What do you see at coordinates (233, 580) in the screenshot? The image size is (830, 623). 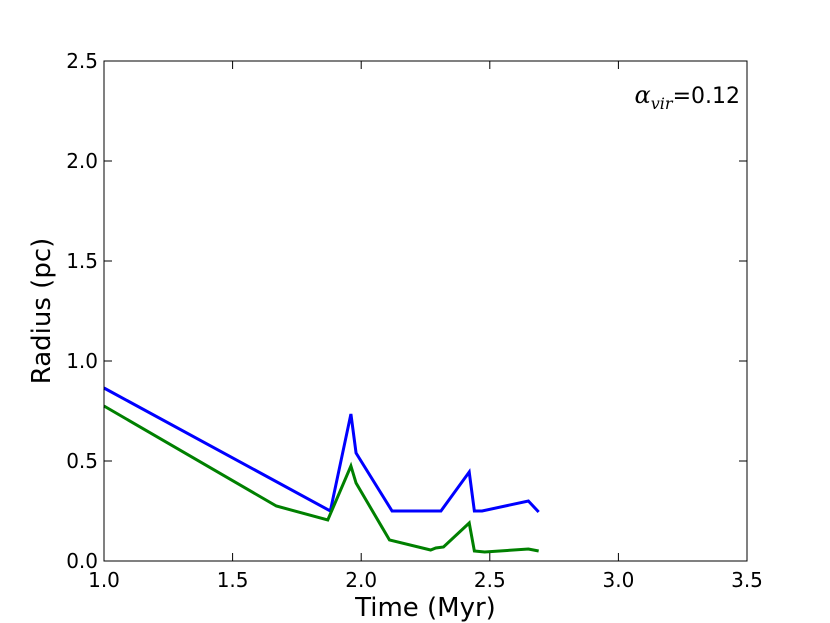 I see `x-tick-label: 1.5` at bounding box center [233, 580].